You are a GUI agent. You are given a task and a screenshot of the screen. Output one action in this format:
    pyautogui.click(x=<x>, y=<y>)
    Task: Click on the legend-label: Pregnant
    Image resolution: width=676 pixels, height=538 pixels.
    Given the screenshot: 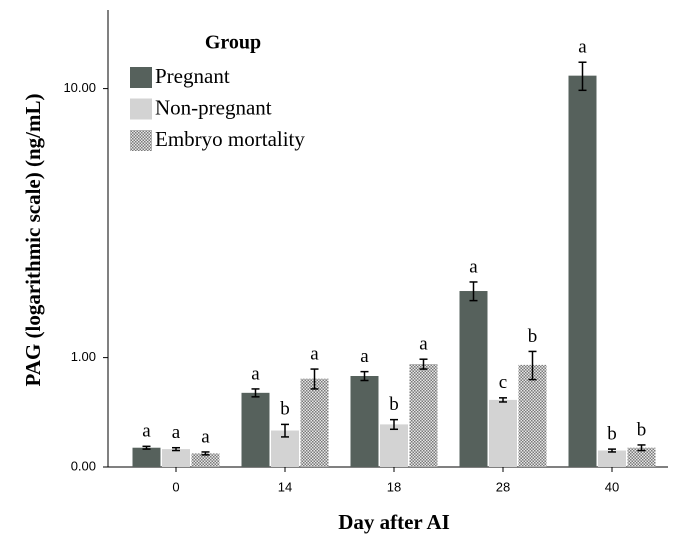 What is the action you would take?
    pyautogui.click(x=192, y=76)
    